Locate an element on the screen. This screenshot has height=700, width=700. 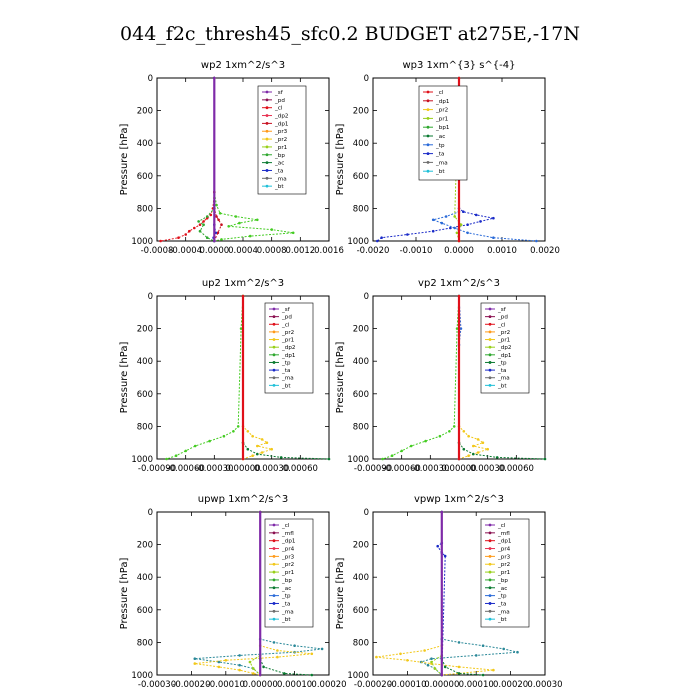
panel-title: wp2 1xm^2/s^3 is located at coordinates (243, 65).